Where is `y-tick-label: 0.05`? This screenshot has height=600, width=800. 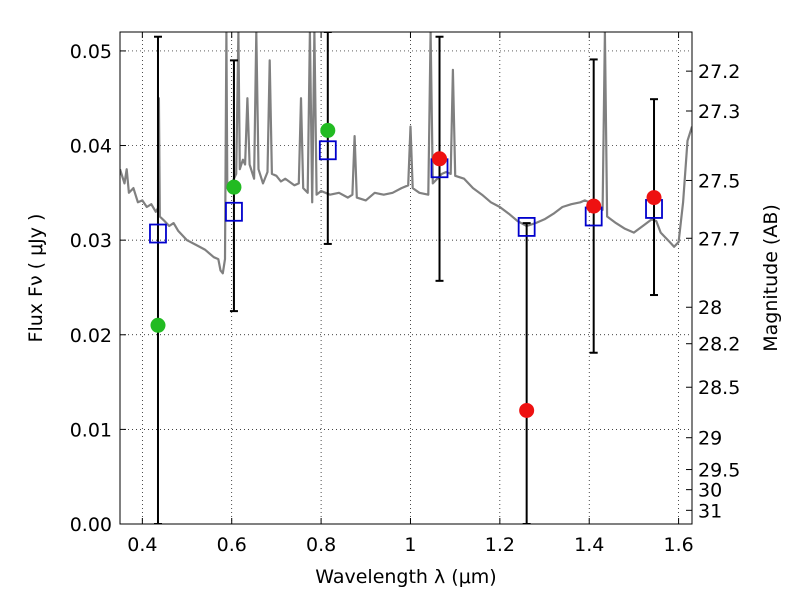
y-tick-label: 0.05 is located at coordinates (91, 52).